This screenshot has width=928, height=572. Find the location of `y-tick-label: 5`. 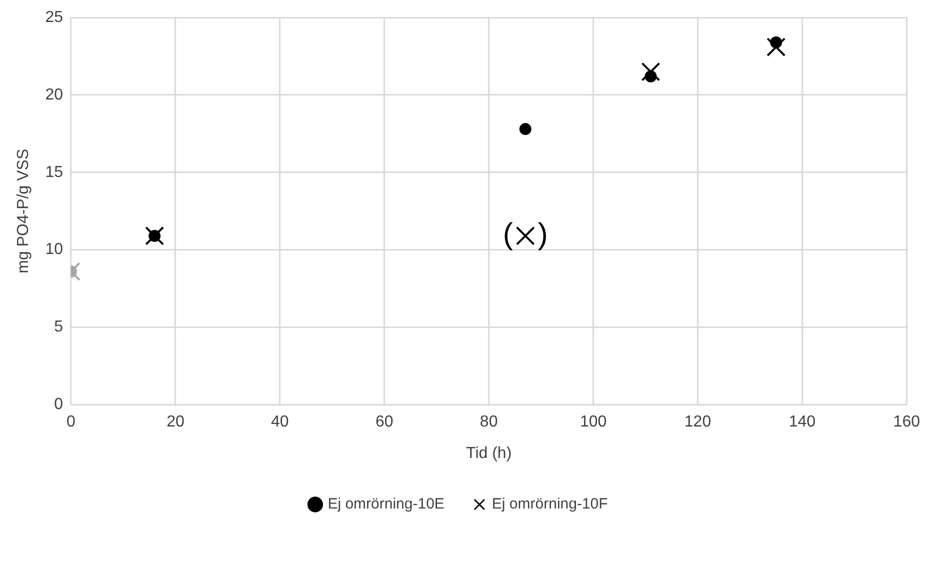

y-tick-label: 5 is located at coordinates (59, 327).